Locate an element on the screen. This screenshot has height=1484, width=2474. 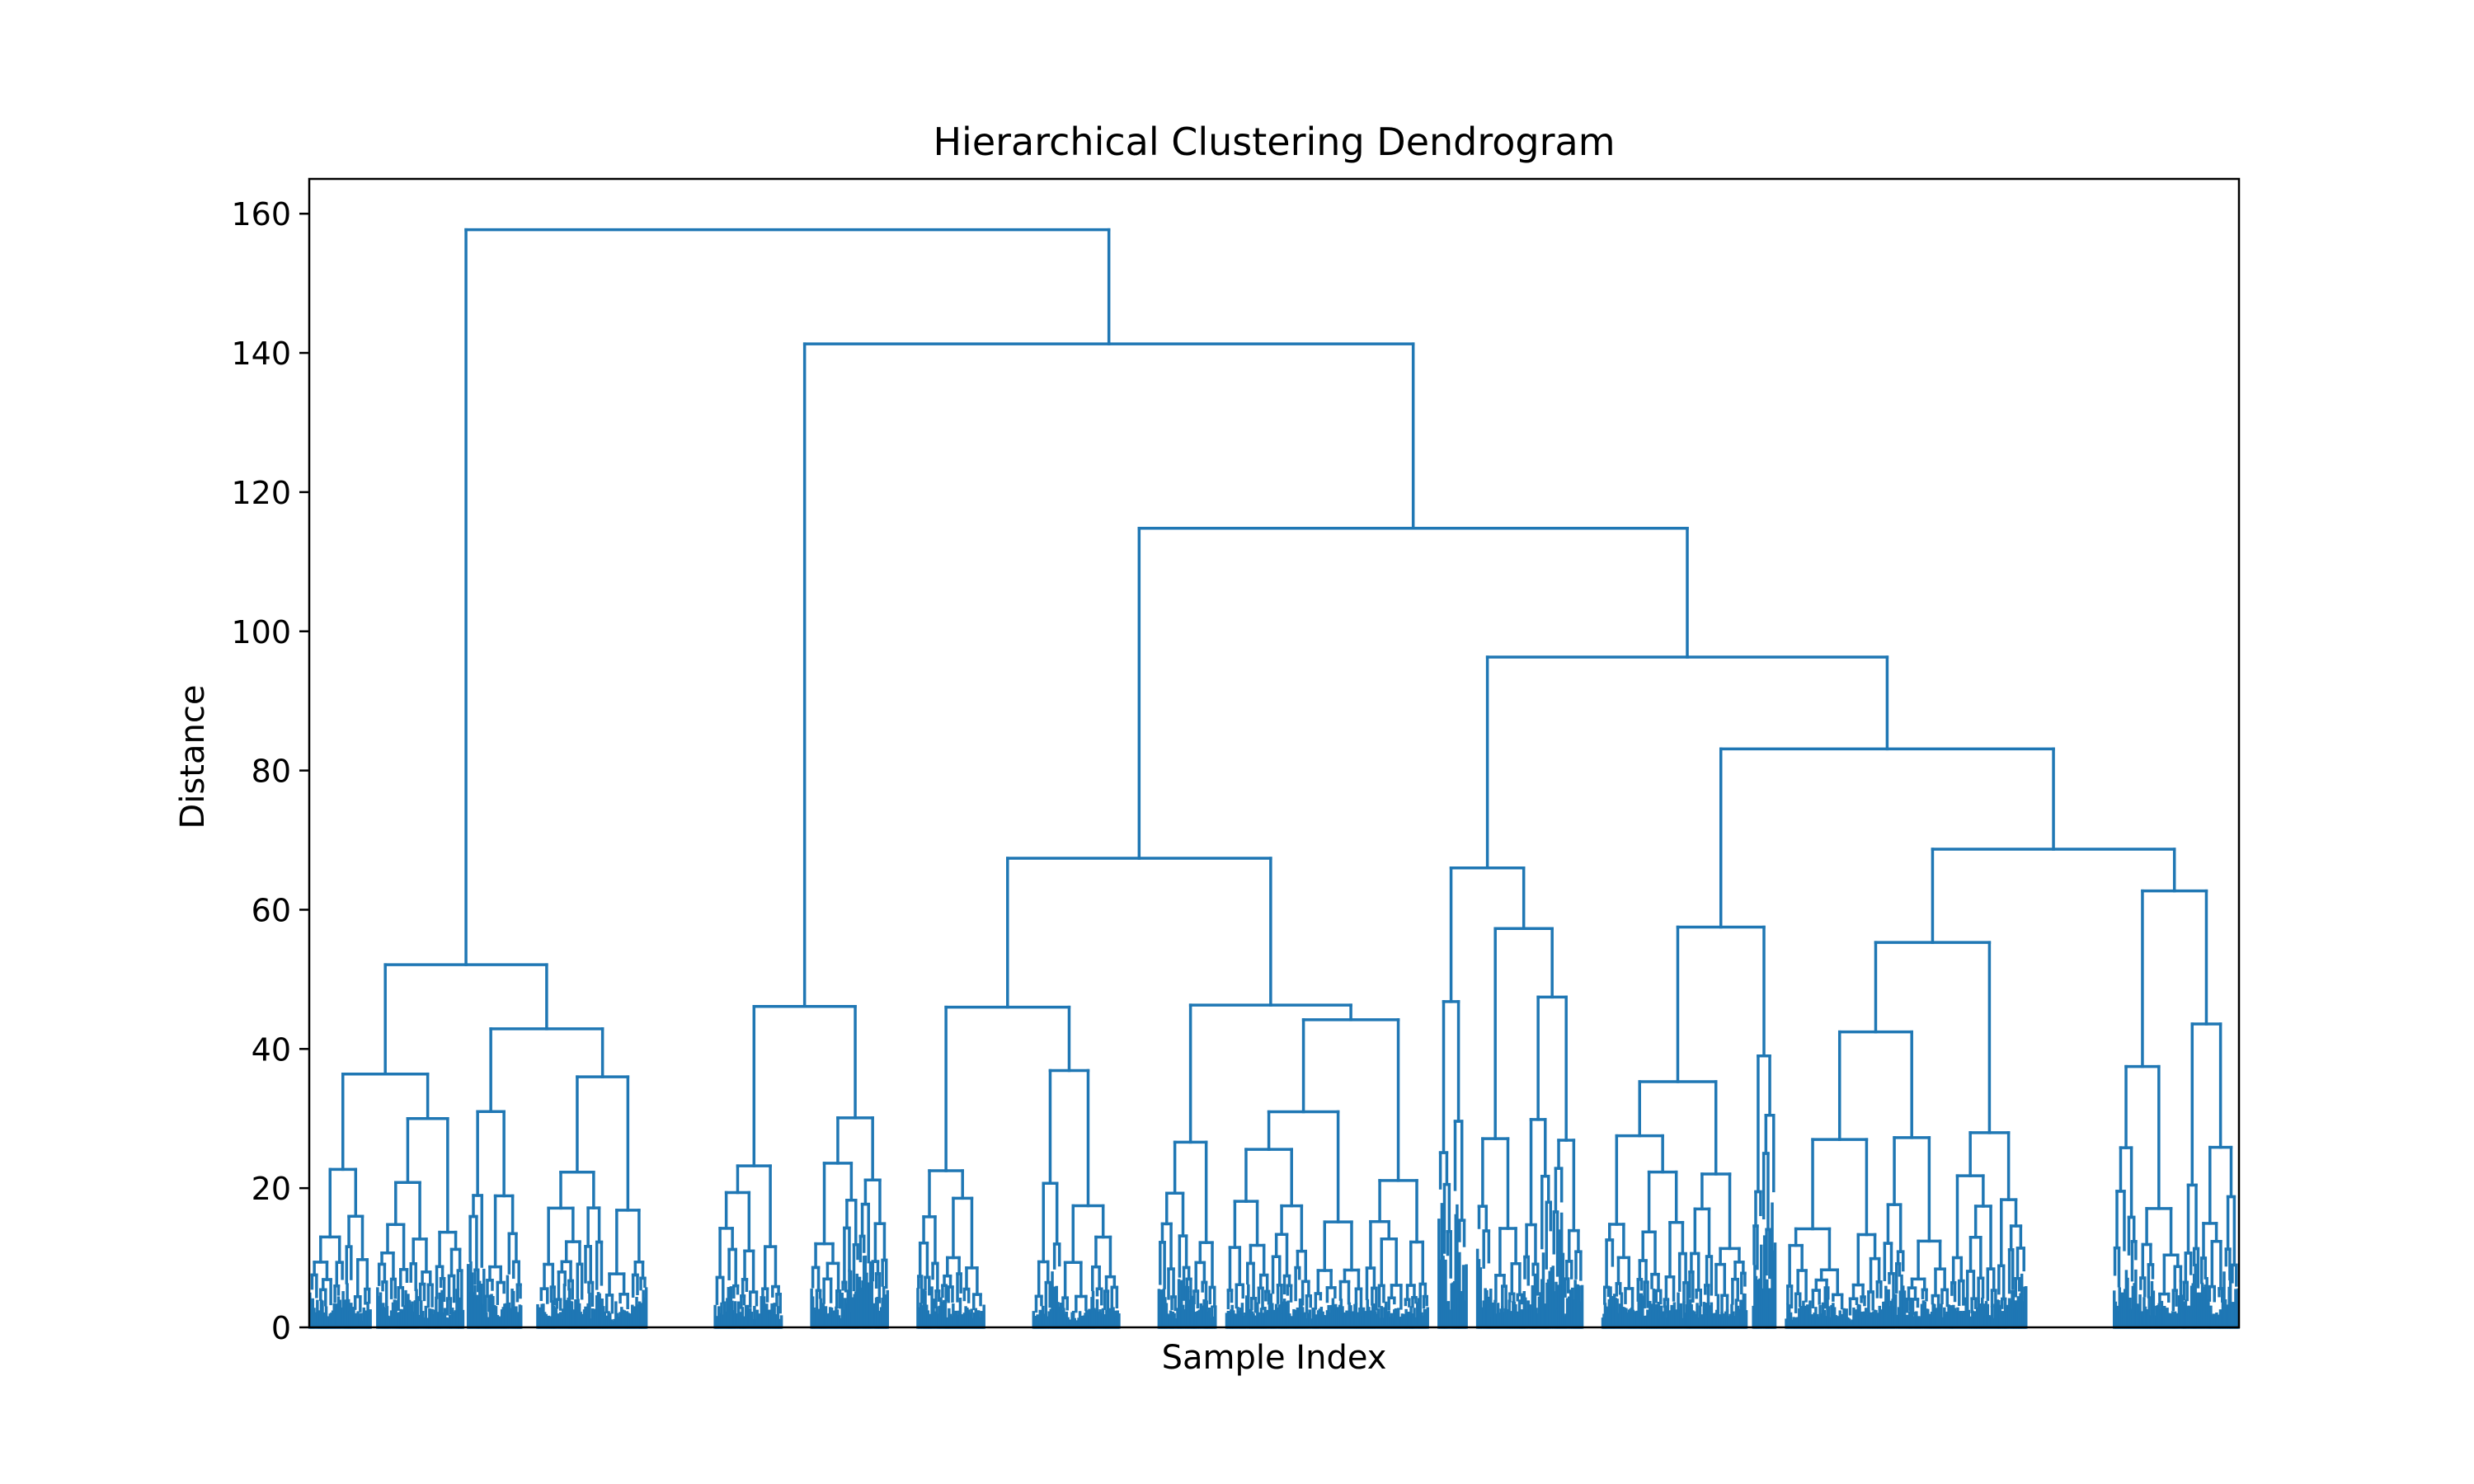
y-tick-label: 140 is located at coordinates (261, 354).